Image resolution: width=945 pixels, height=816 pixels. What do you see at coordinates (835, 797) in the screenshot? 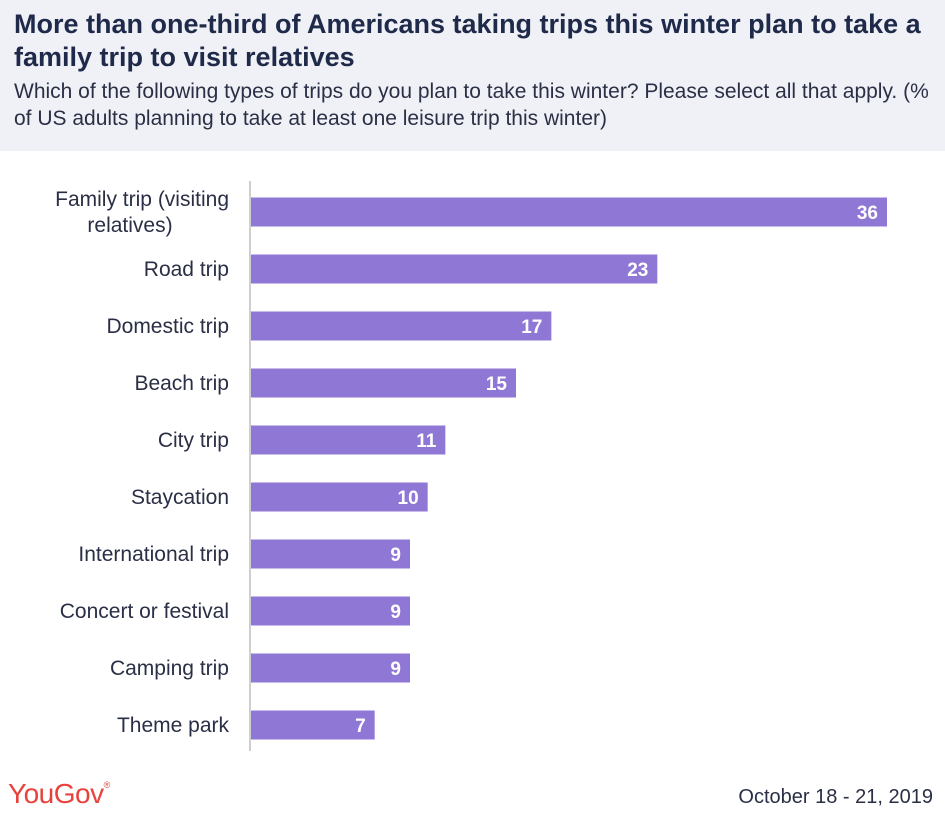
I see `survey-date: October 18 - 21, 2019` at bounding box center [835, 797].